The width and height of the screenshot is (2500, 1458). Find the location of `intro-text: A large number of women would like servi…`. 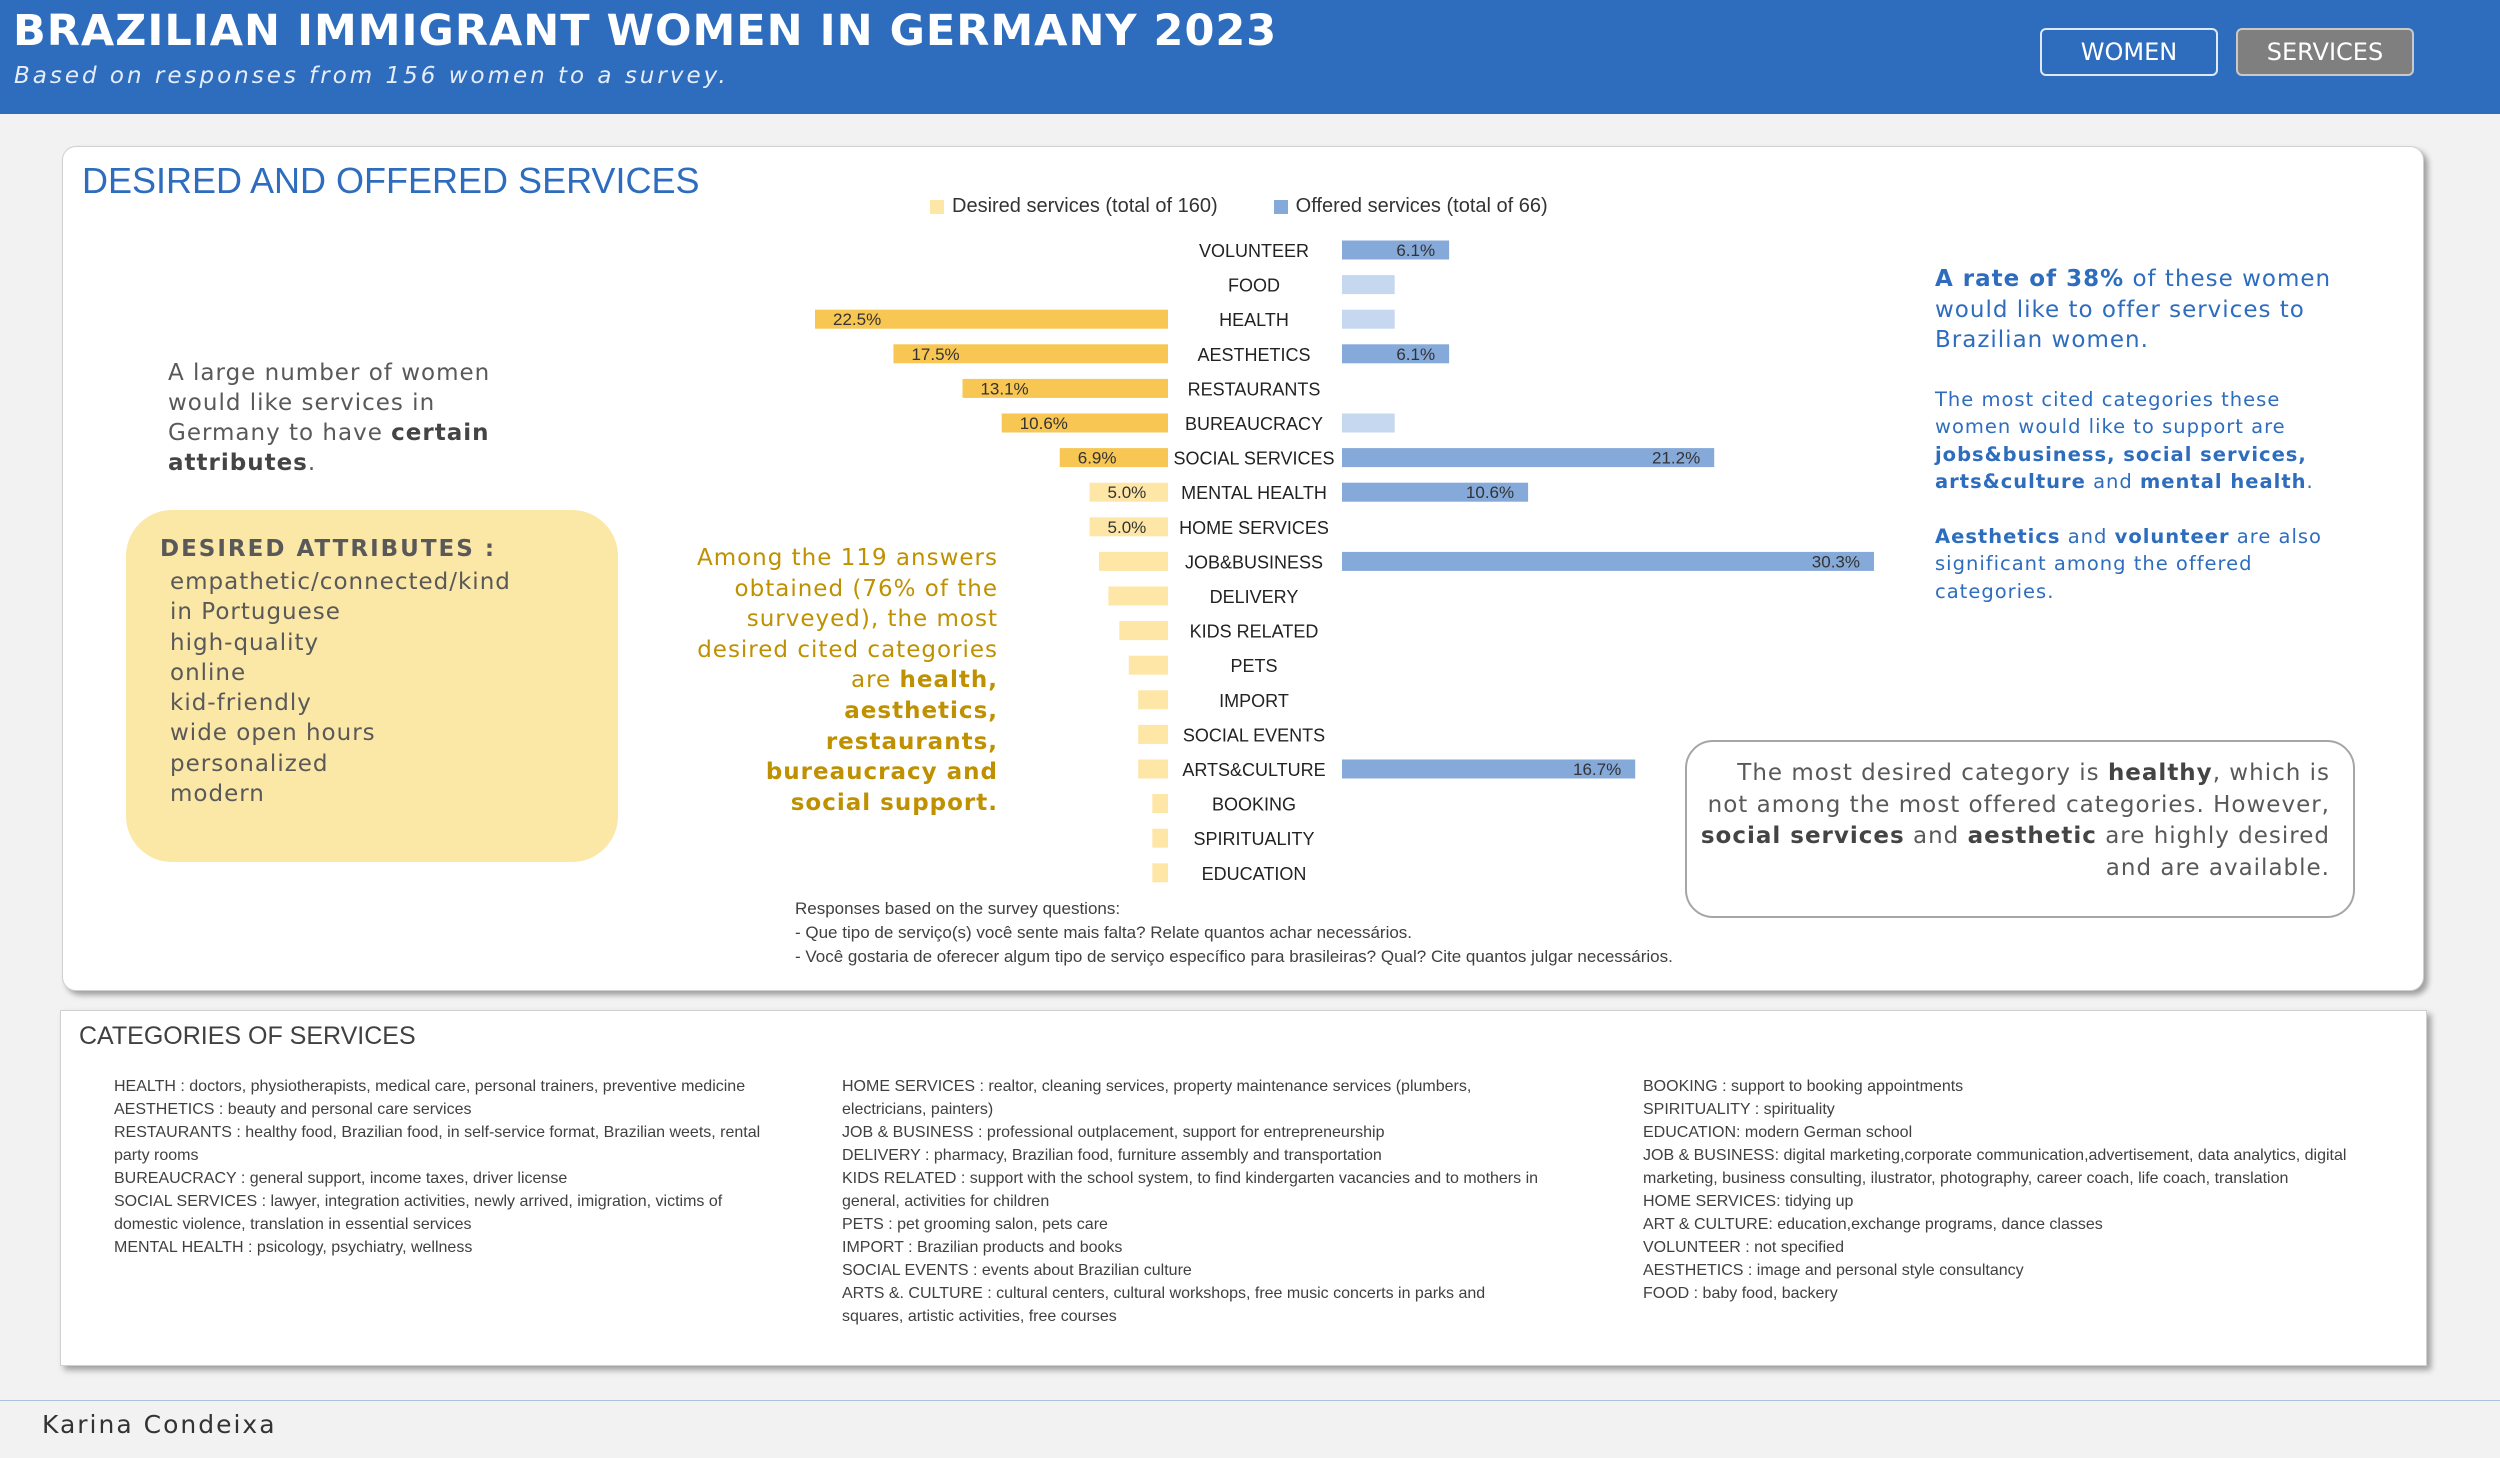

intro-text: A large number of women would like servi… is located at coordinates (358, 418).